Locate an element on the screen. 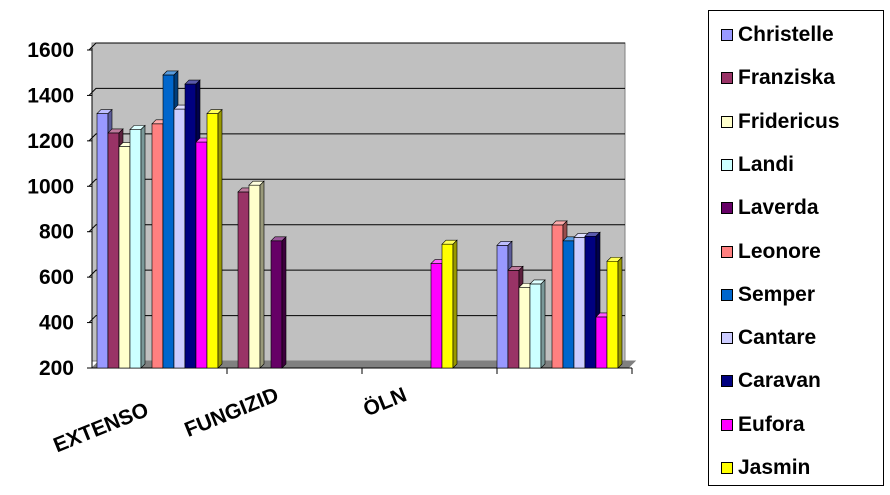 The height and width of the screenshot is (495, 890). y-tick-label: 1000 is located at coordinates (50, 186).